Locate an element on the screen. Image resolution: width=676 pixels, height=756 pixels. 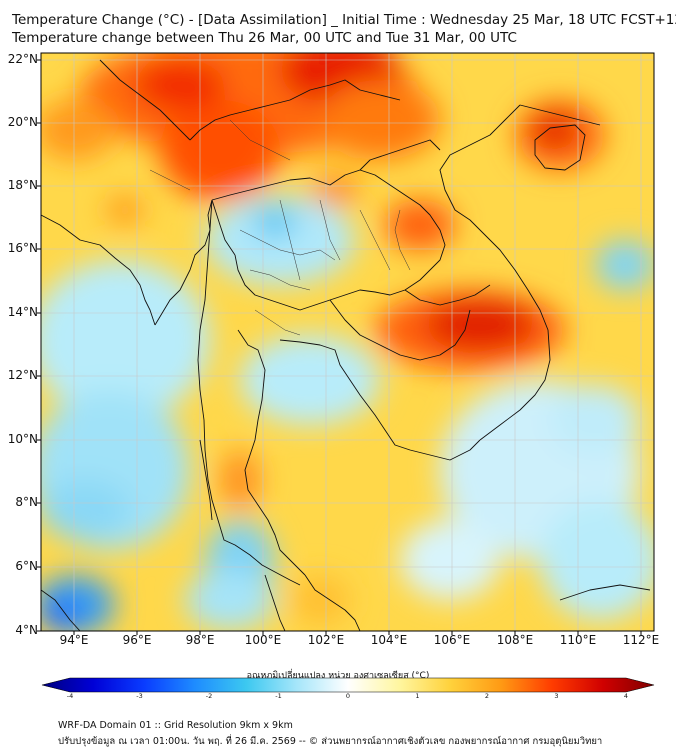
colorbar-tick: -4 is located at coordinates (70, 696).